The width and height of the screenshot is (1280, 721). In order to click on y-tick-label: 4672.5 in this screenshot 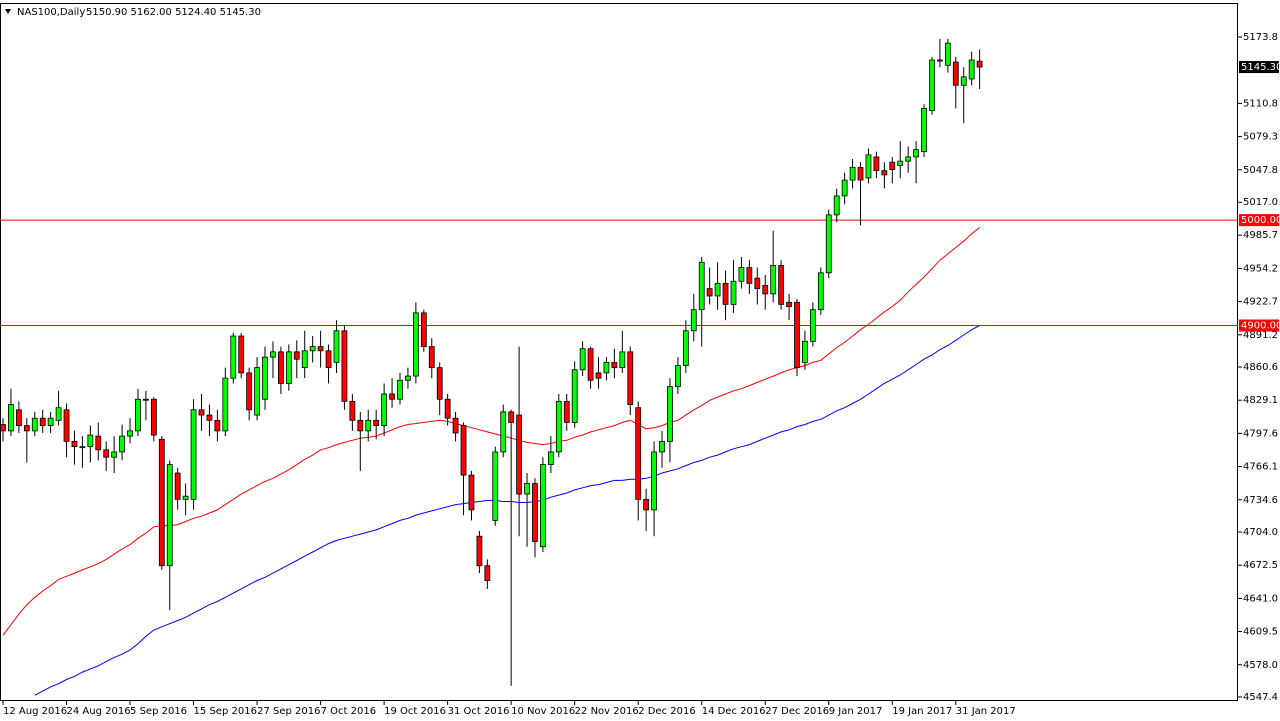, I will do `click(1260, 565)`.